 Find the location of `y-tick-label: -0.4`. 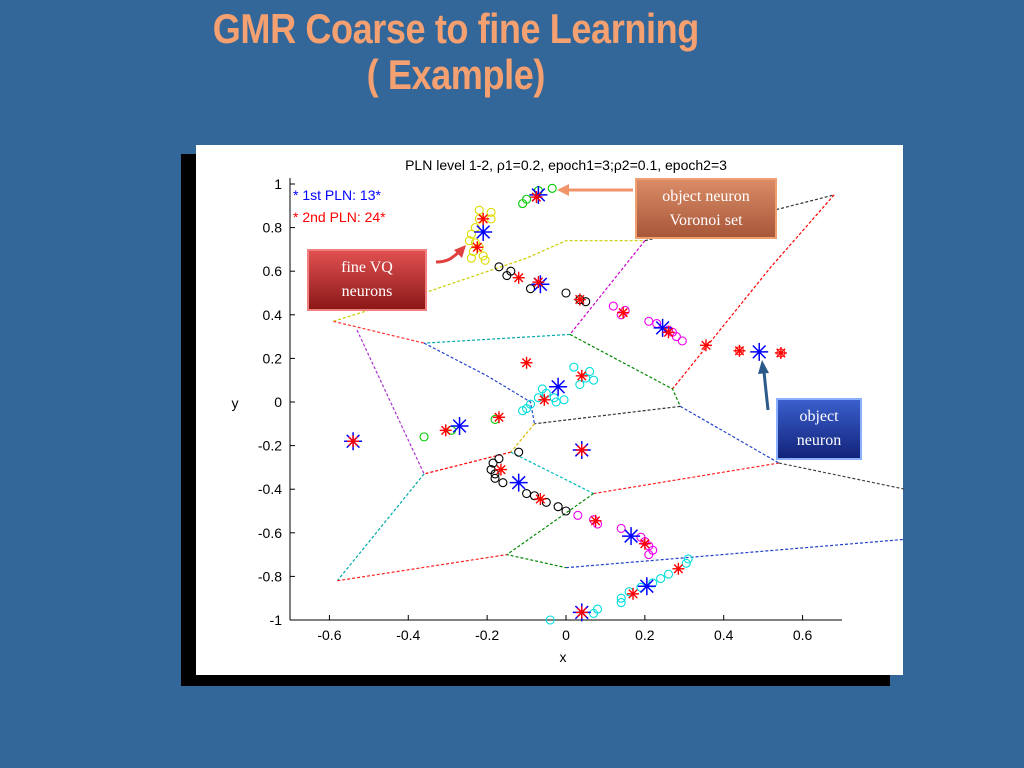

y-tick-label: -0.4 is located at coordinates (270, 489).